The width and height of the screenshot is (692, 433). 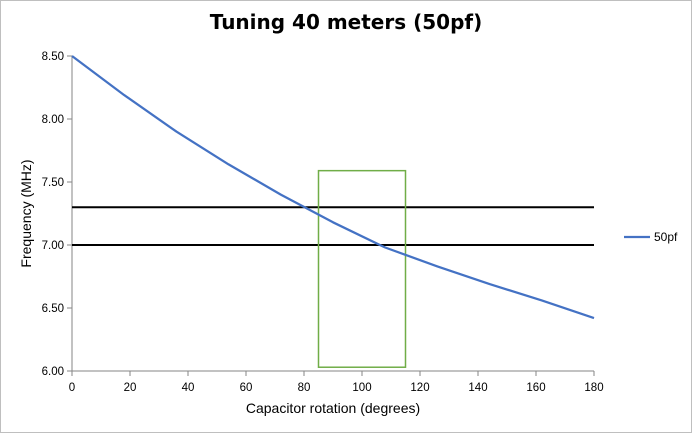 I want to click on x-axis-label: Capacitor rotation (degrees), so click(x=333, y=408).